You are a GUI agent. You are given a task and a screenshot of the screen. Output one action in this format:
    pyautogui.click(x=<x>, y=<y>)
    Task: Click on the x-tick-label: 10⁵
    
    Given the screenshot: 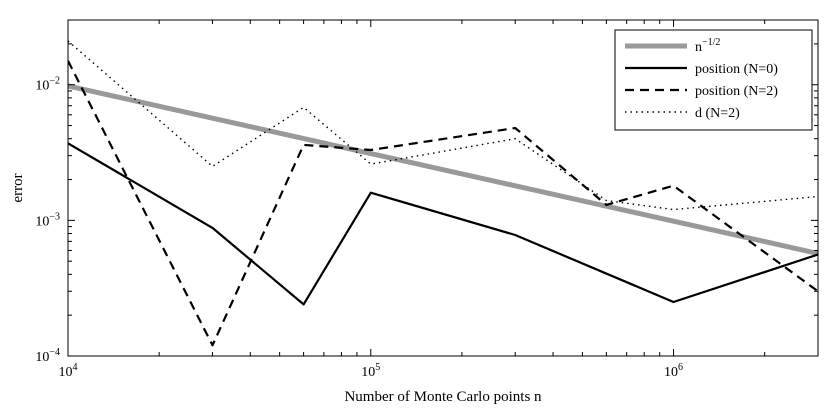 What is the action you would take?
    pyautogui.click(x=370, y=371)
    